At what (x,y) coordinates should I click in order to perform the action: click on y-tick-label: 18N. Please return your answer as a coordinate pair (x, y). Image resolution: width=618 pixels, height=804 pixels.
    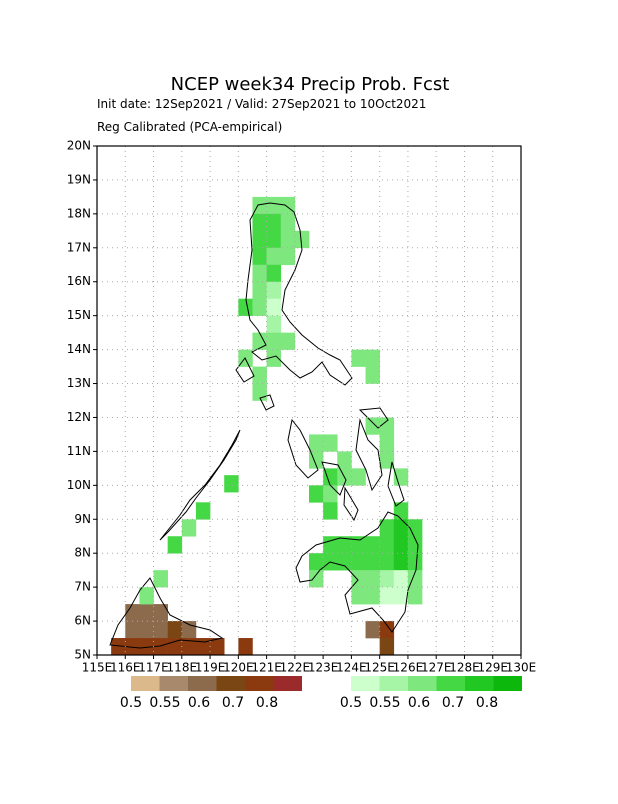
    Looking at the image, I should click on (79, 213).